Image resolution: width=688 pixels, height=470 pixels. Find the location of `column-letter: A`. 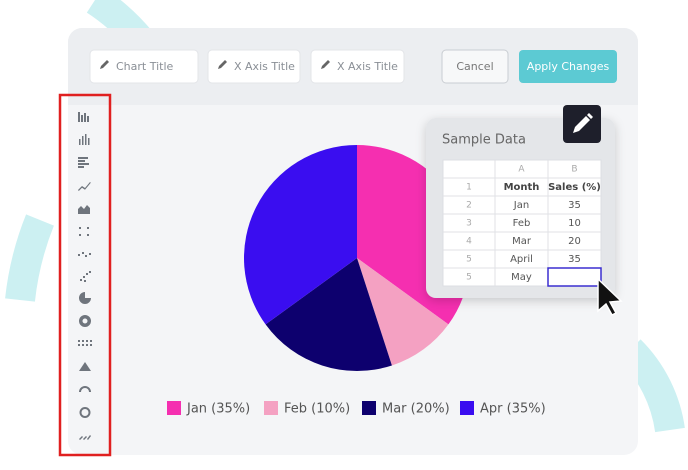

column-letter: A is located at coordinates (521, 170).